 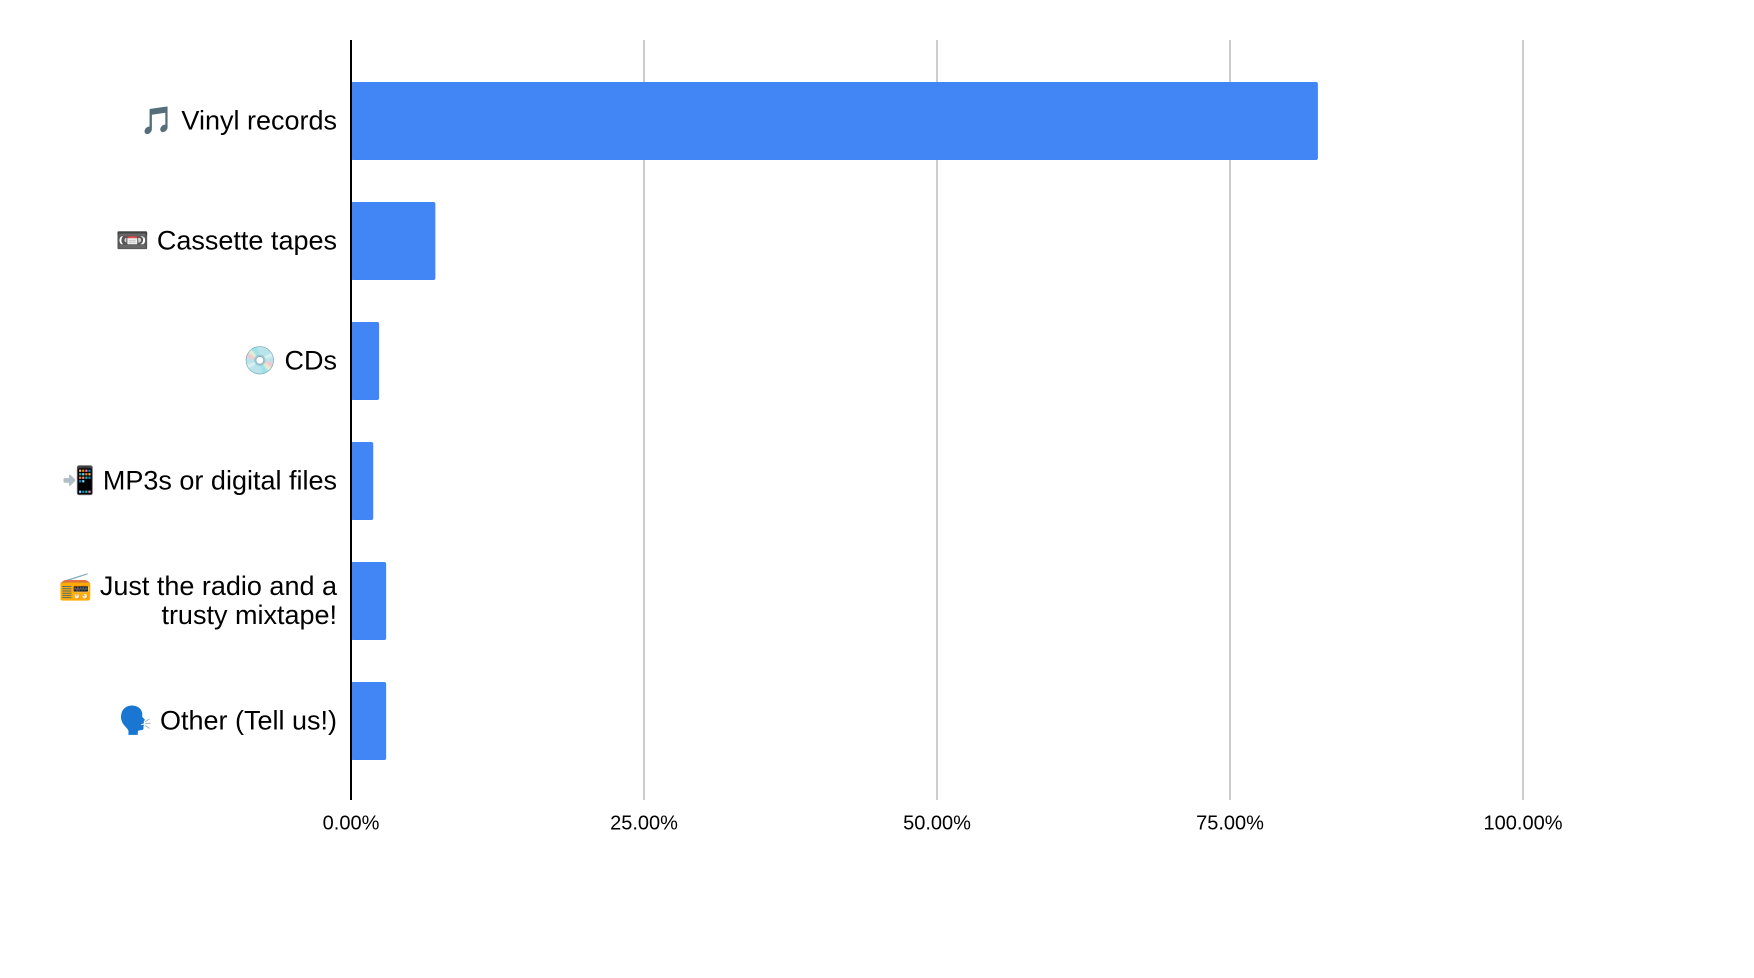 I want to click on y-tick-label: 💿 CDs, so click(x=290, y=360).